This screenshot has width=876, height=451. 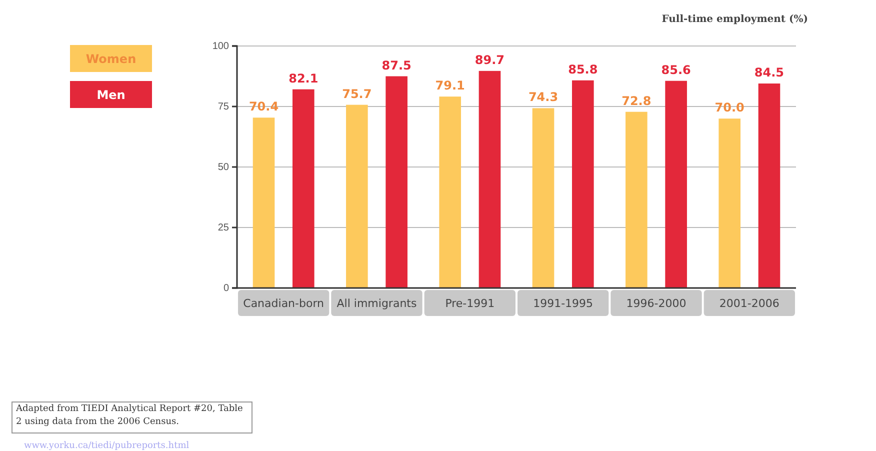 I want to click on text: 84.5, so click(x=769, y=73).